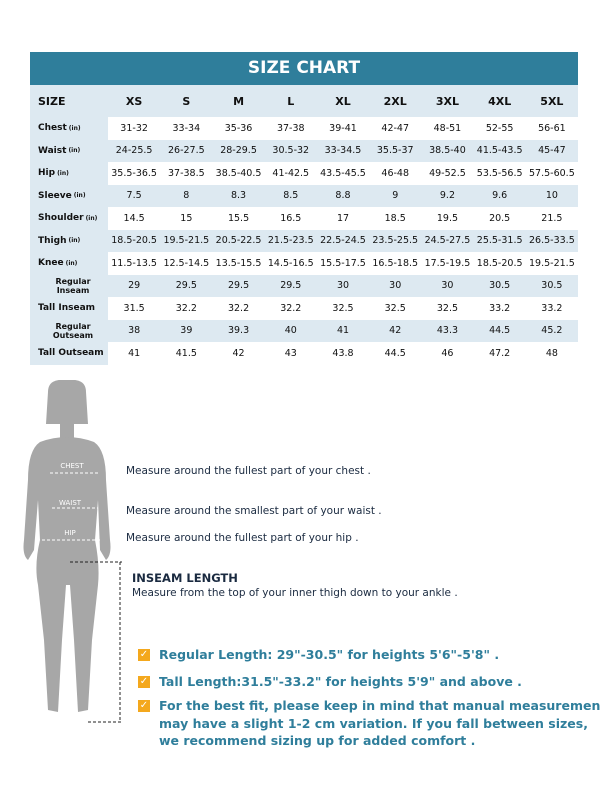  Describe the element at coordinates (134, 173) in the screenshot. I see `table-cell: 35.5-36.5` at that location.